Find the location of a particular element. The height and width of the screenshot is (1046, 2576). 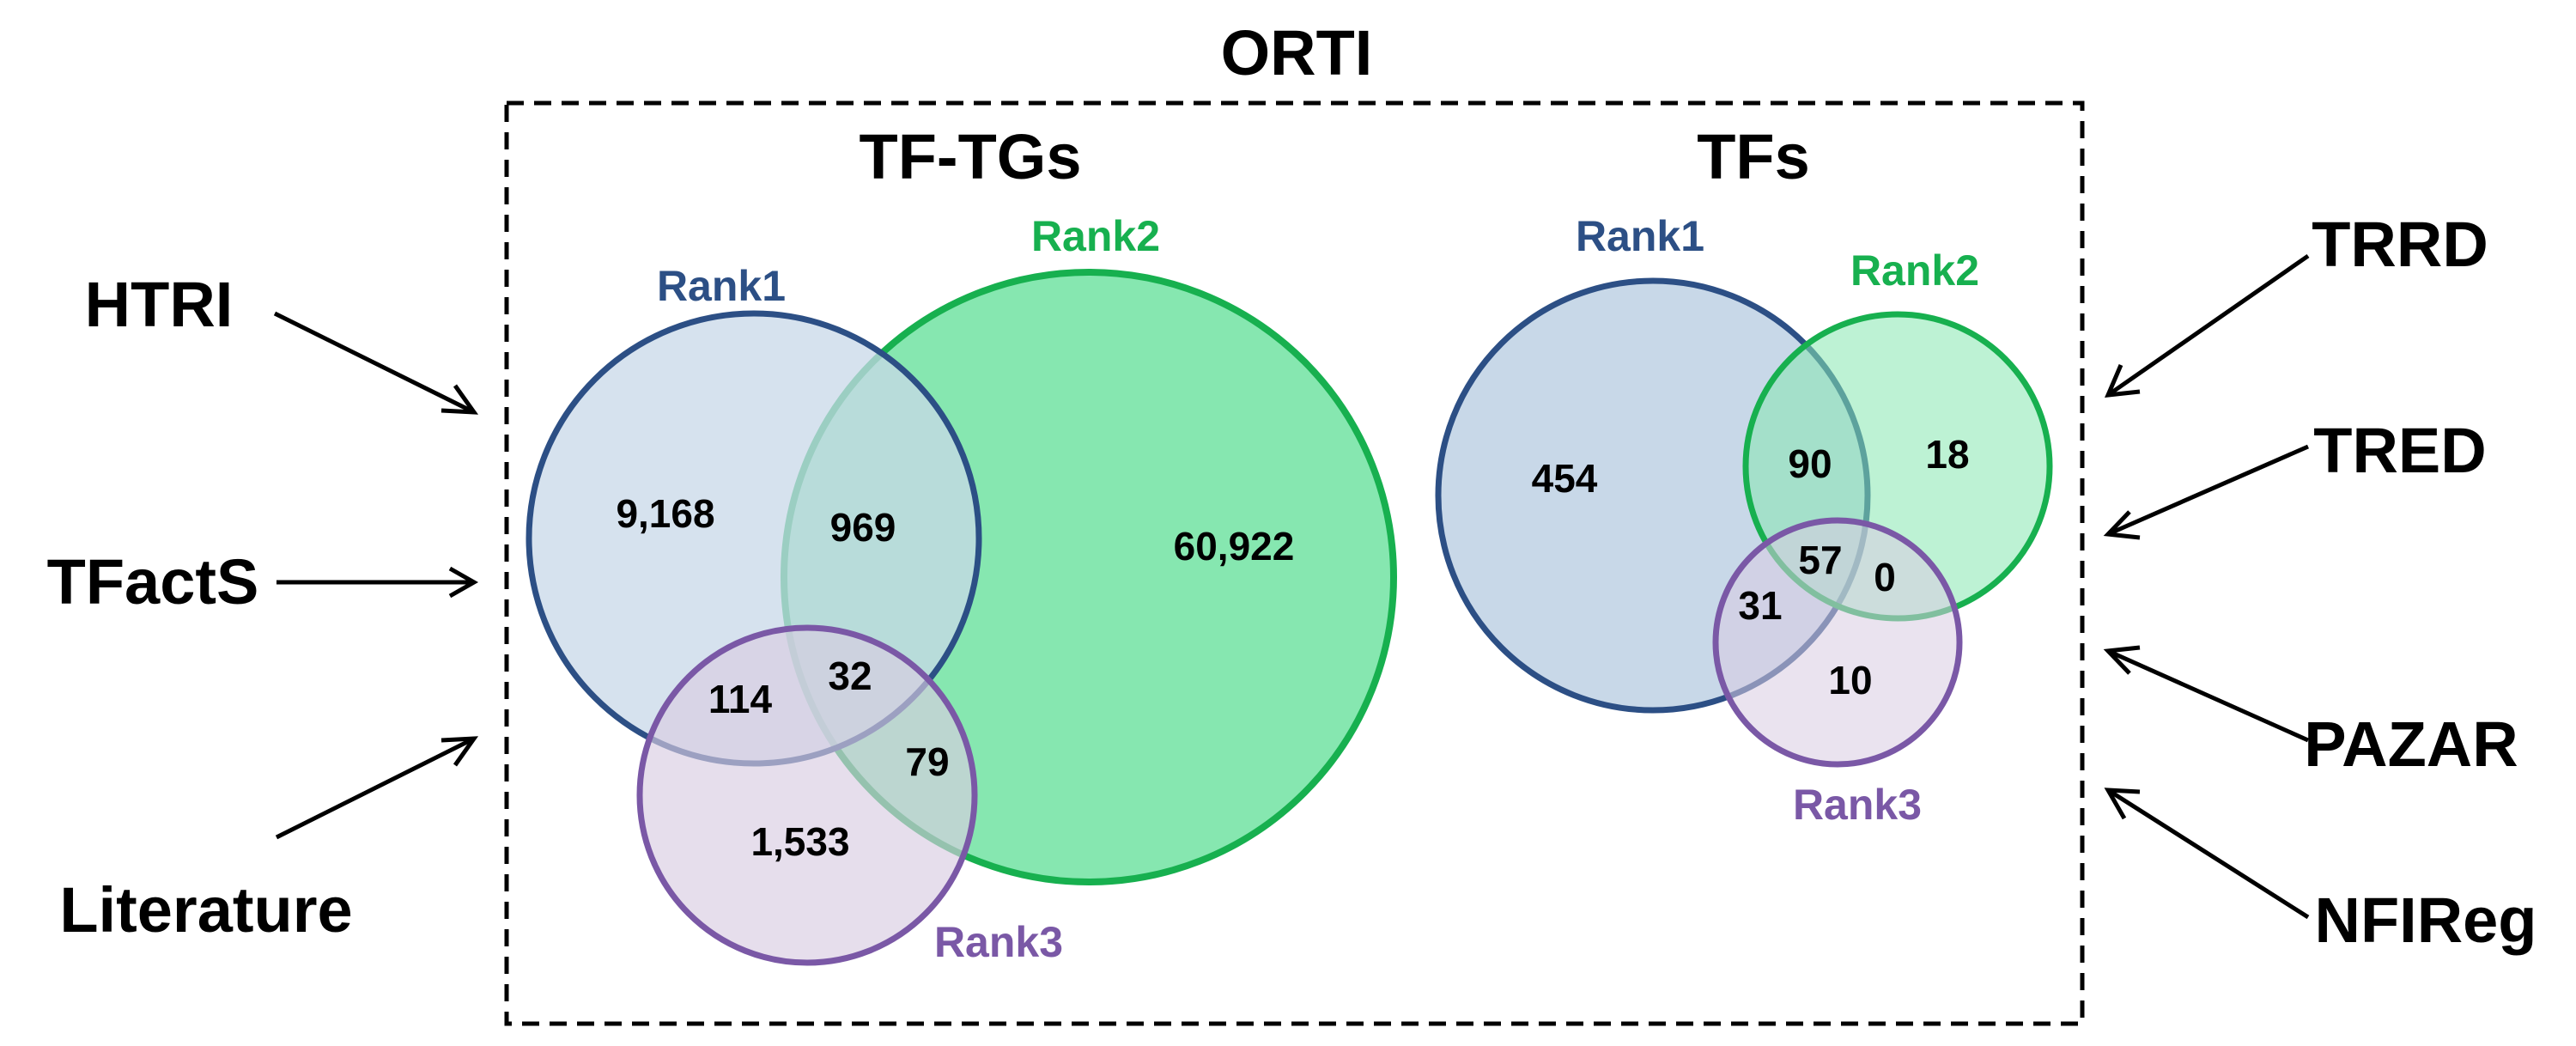

tfs-rank2-only-count: 18 is located at coordinates (1947, 455).